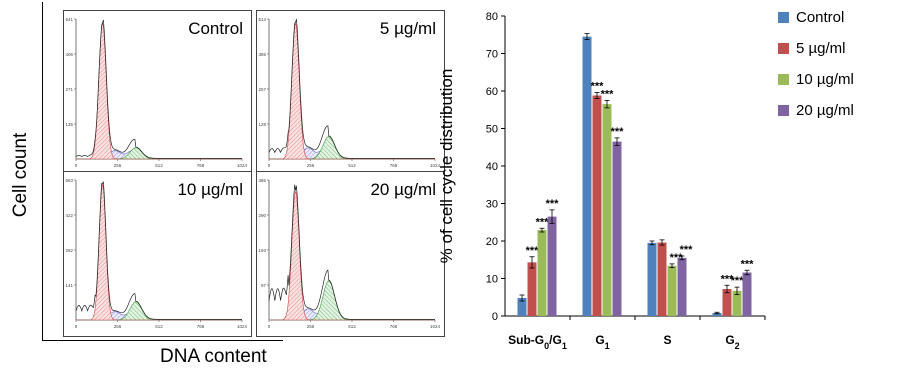  I want to click on histogram-y-tick-label: 406, so click(69, 54).